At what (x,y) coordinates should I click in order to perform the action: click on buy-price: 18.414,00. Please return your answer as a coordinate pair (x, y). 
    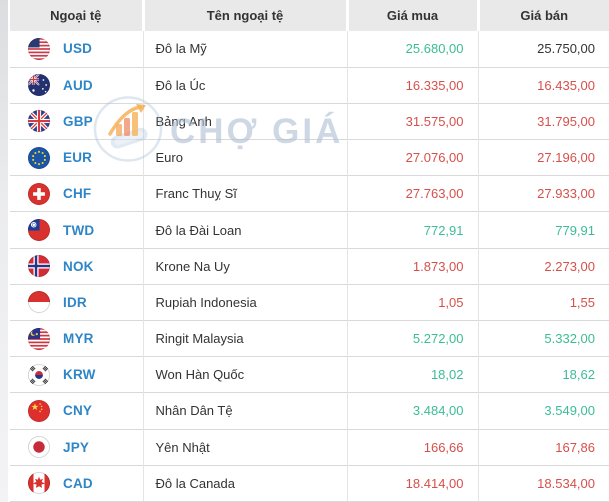
    Looking at the image, I should click on (412, 483).